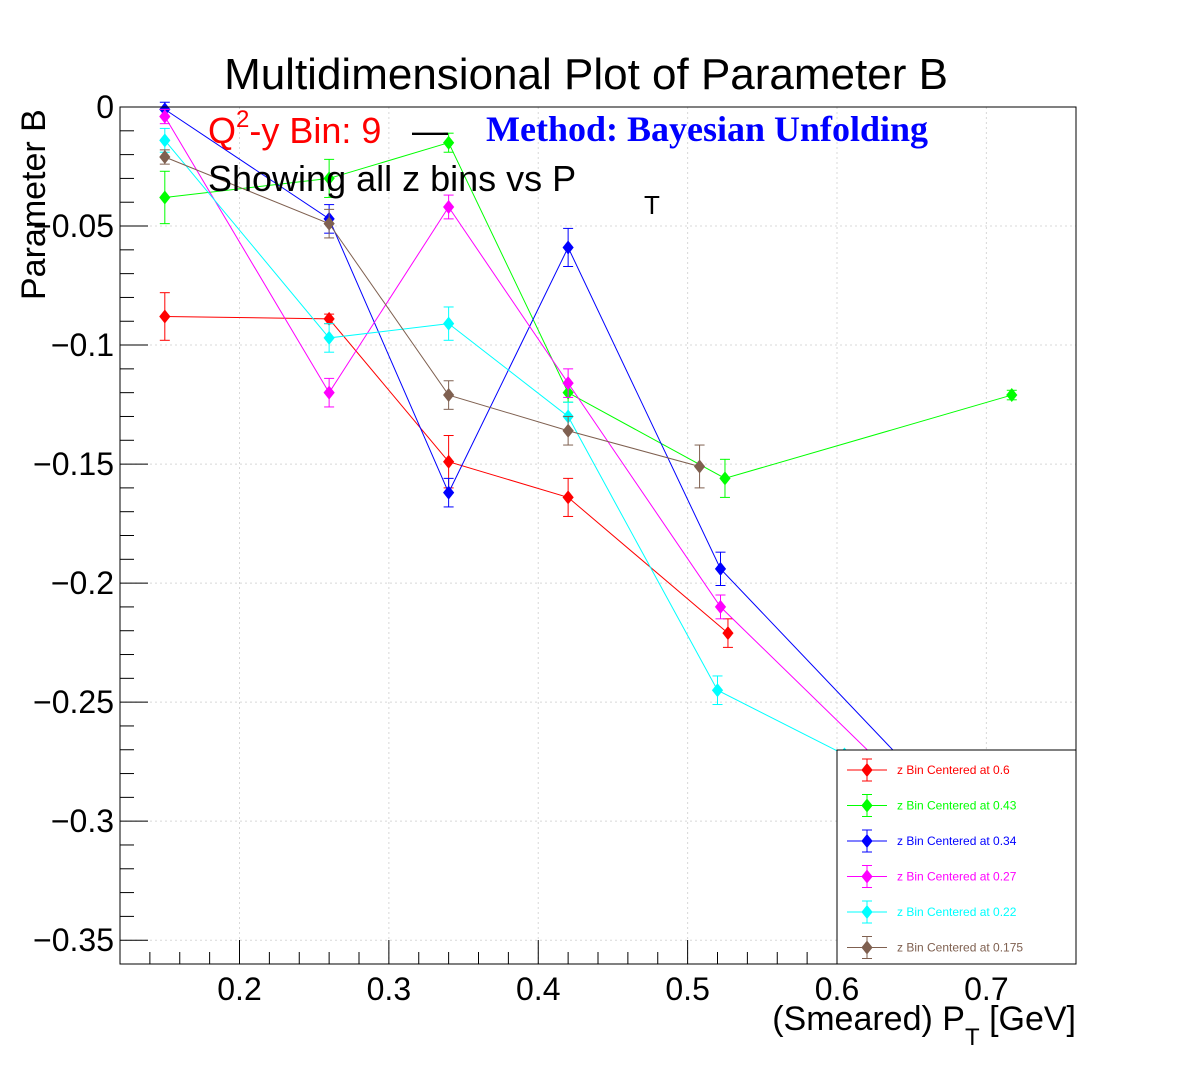 This screenshot has width=1196, height=1072. I want to click on subtitle-bin-prefix: Q, so click(222, 130).